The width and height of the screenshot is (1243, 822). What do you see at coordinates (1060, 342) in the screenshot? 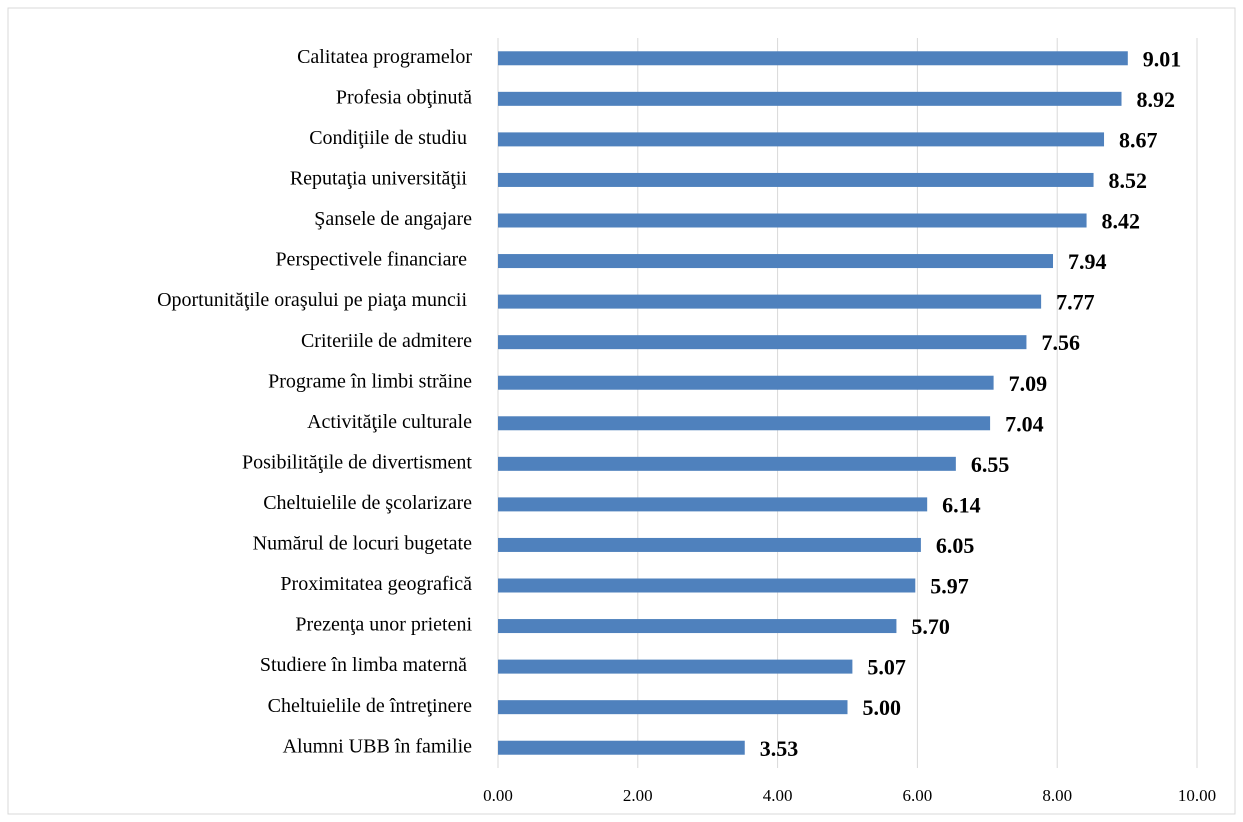
I see `value-label: 7.56` at bounding box center [1060, 342].